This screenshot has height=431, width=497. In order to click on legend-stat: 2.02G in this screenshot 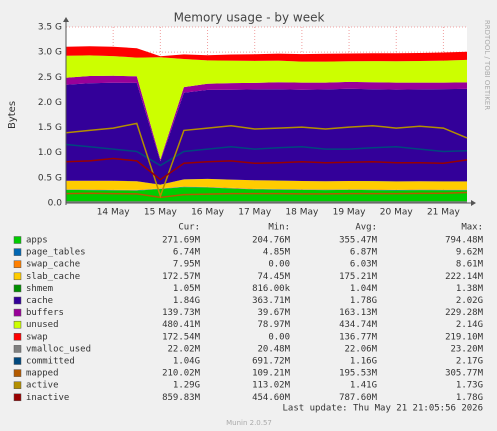, I will do `click(469, 301)`.